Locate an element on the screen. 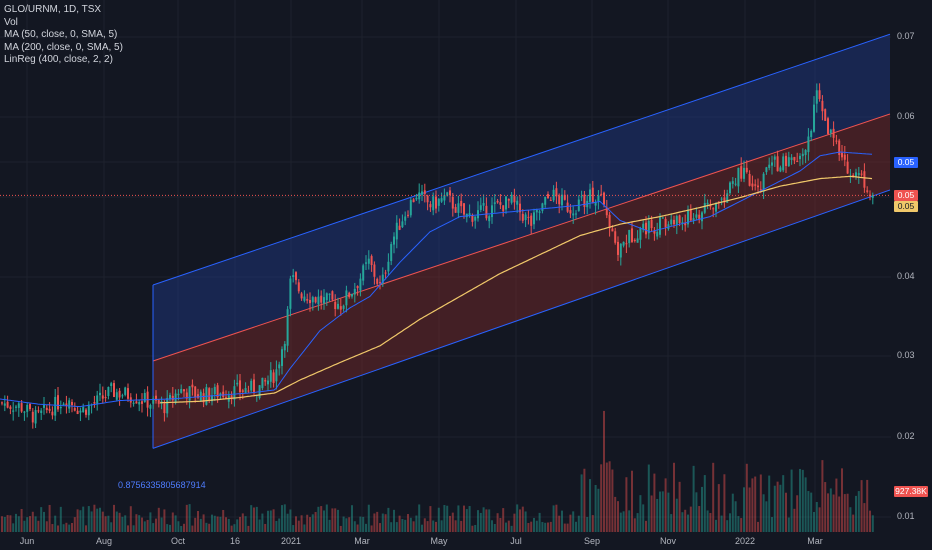 The image size is (932, 550). x-tick-label: Sep is located at coordinates (592, 541).